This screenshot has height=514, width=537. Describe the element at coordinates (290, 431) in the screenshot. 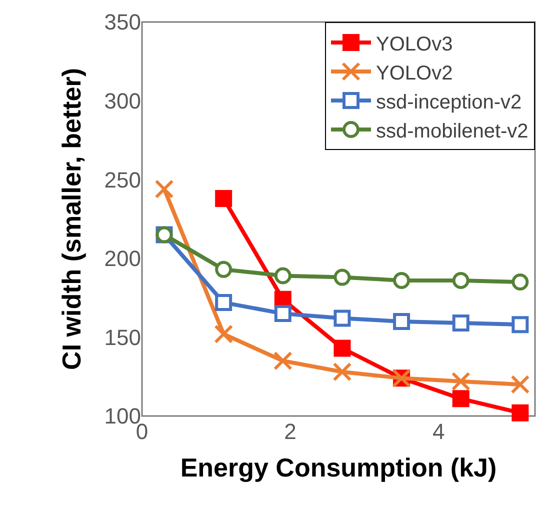

I see `x-tick-label: 2` at that location.